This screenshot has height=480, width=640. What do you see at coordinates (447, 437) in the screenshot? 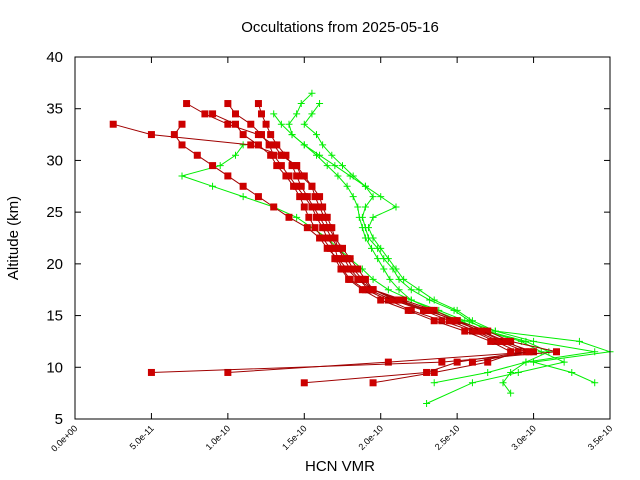
I see `x-tick-label: 2.5e-10` at bounding box center [447, 437].